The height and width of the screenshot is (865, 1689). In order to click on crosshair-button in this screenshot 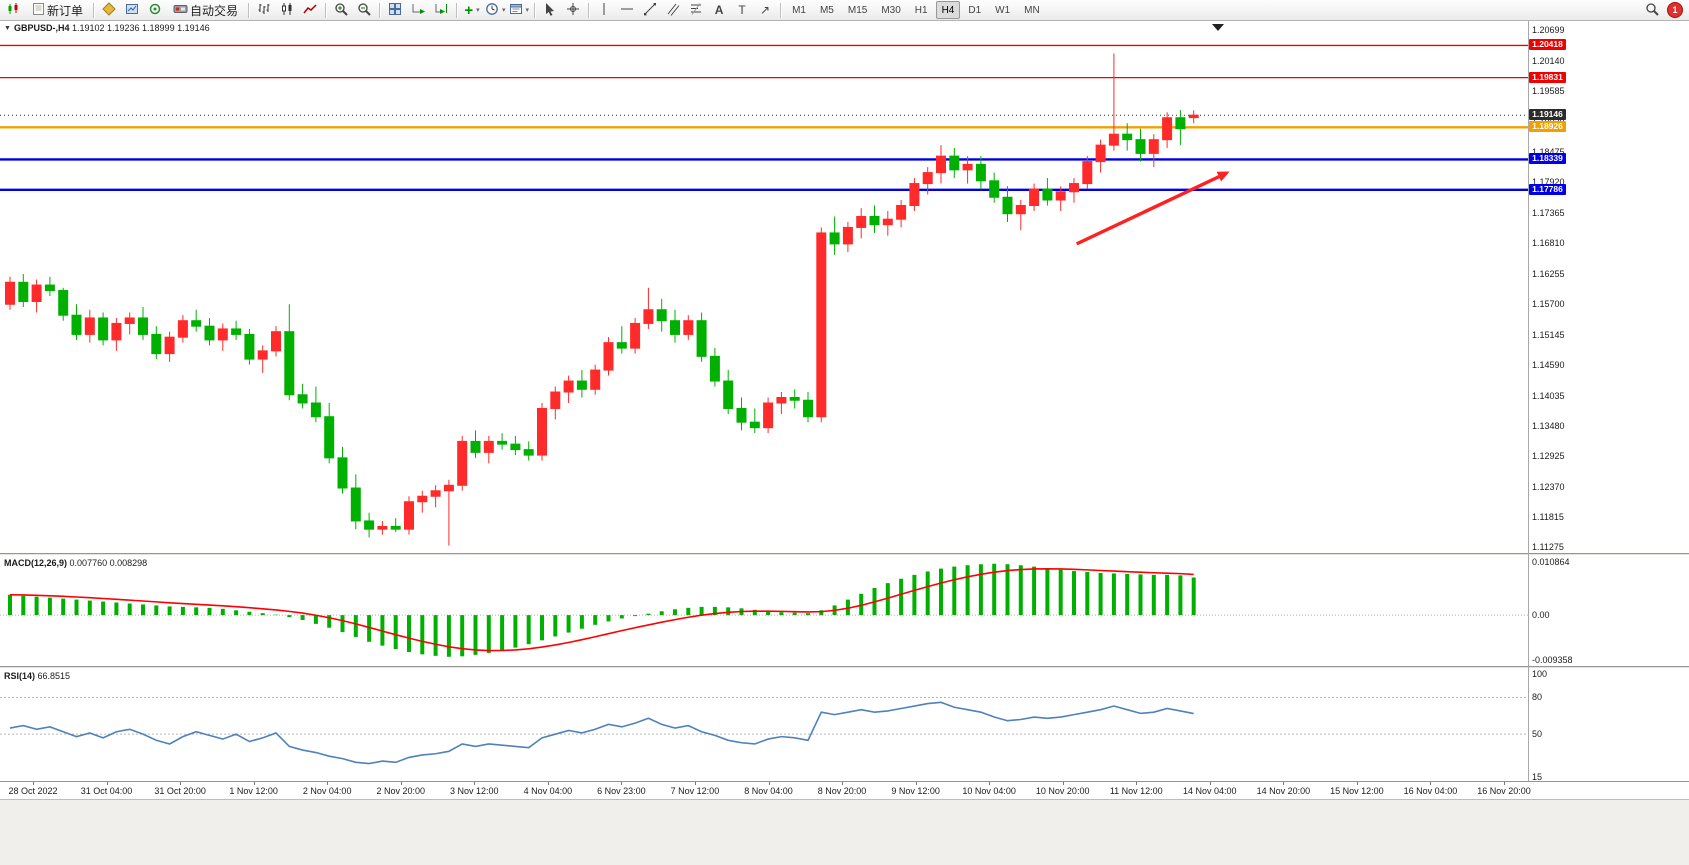, I will do `click(573, 10)`.